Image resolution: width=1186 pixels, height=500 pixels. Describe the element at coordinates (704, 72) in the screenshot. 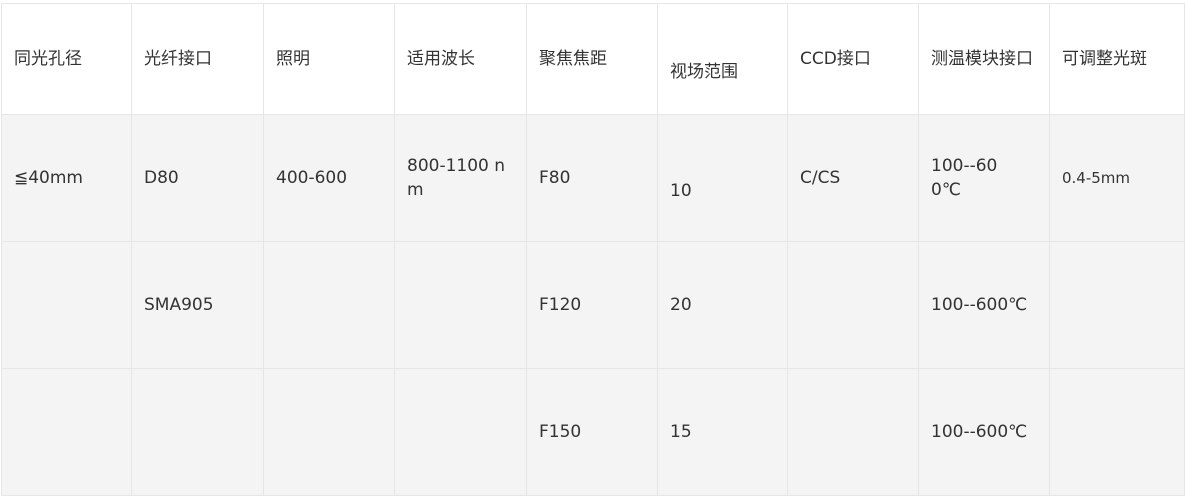

I see `header-text: 视场范围` at that location.